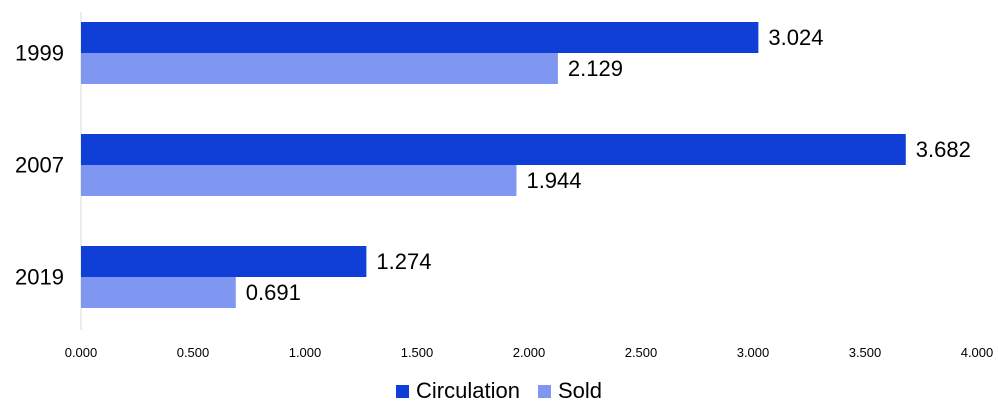 This screenshot has width=998, height=404. What do you see at coordinates (193, 352) in the screenshot?
I see `x-tick-label: 0.500` at bounding box center [193, 352].